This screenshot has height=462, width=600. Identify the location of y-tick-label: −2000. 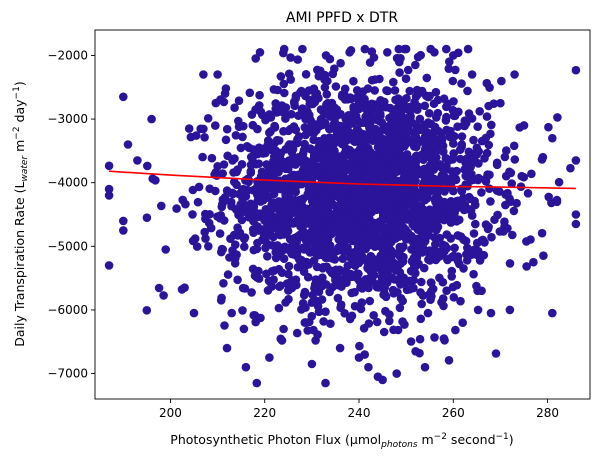
(67, 55).